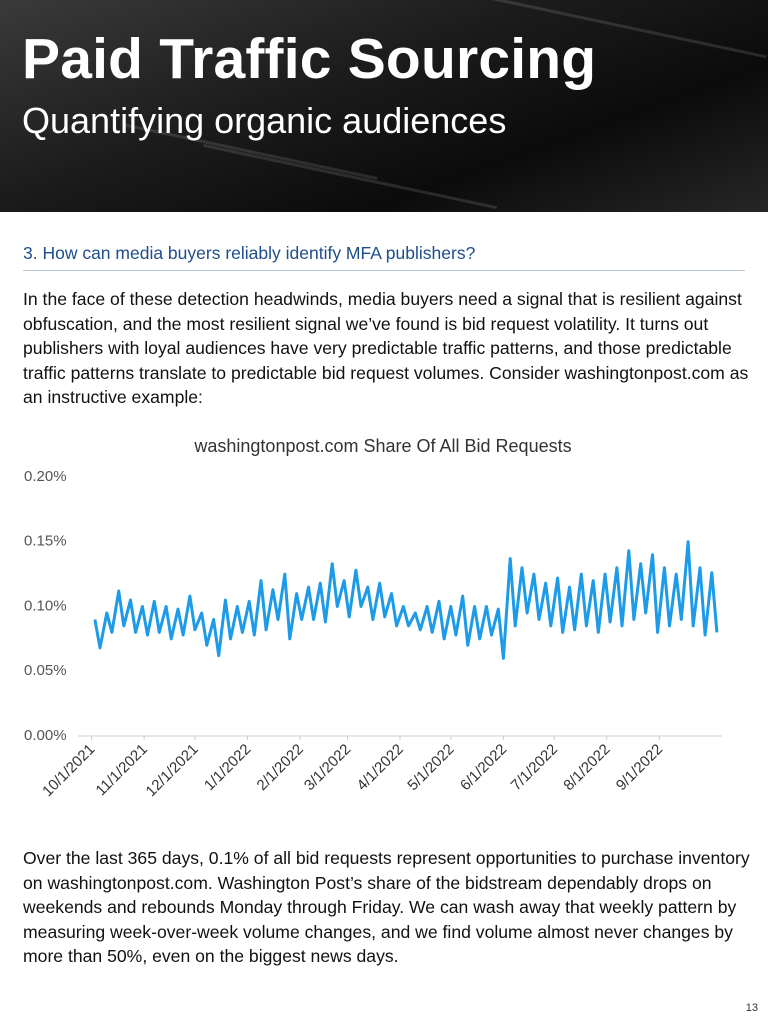 The height and width of the screenshot is (1024, 768). I want to click on divider, so click(384, 270).